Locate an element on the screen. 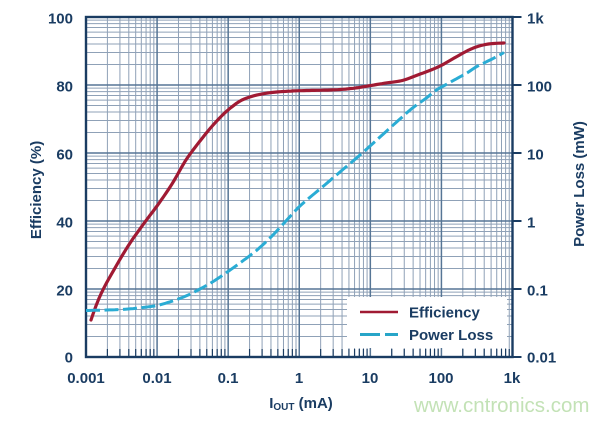 This screenshot has width=600, height=422. svg-text: Power Loss is located at coordinates (451, 335).